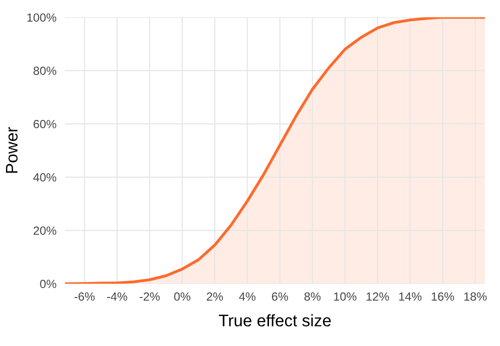 This screenshot has height=346, width=500. What do you see at coordinates (12, 150) in the screenshot?
I see `y-axis-title: Power` at bounding box center [12, 150].